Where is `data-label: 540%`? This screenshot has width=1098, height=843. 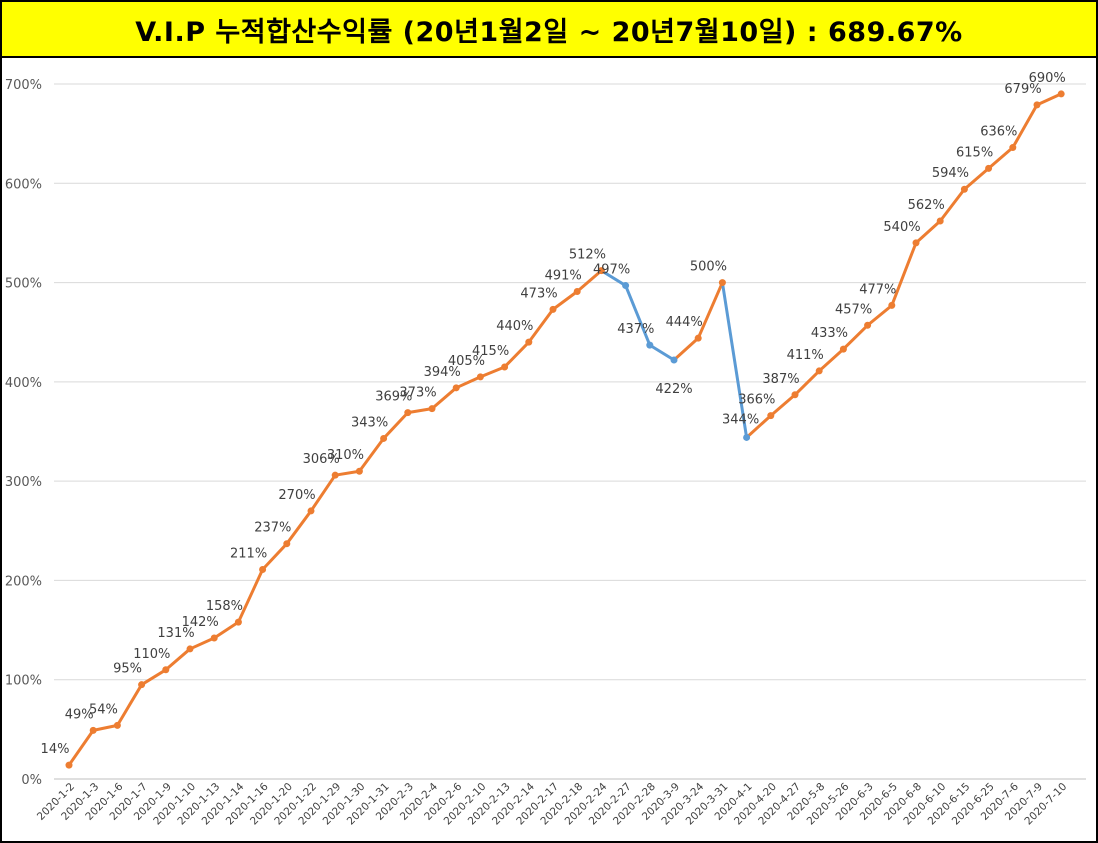 data-label: 540% is located at coordinates (901, 227).